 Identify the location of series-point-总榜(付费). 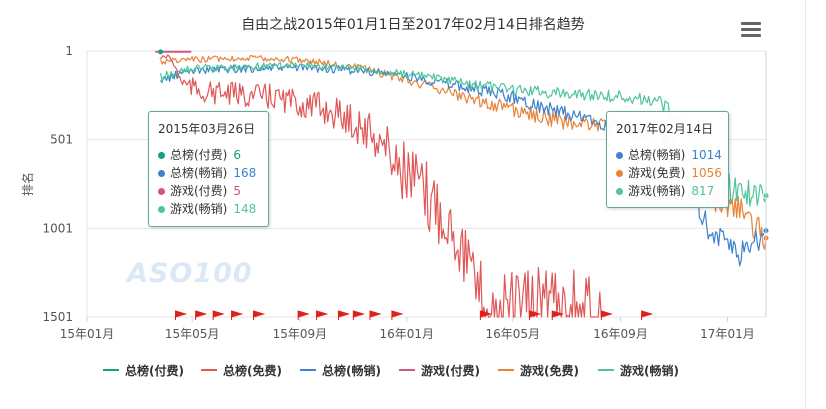
(161, 52).